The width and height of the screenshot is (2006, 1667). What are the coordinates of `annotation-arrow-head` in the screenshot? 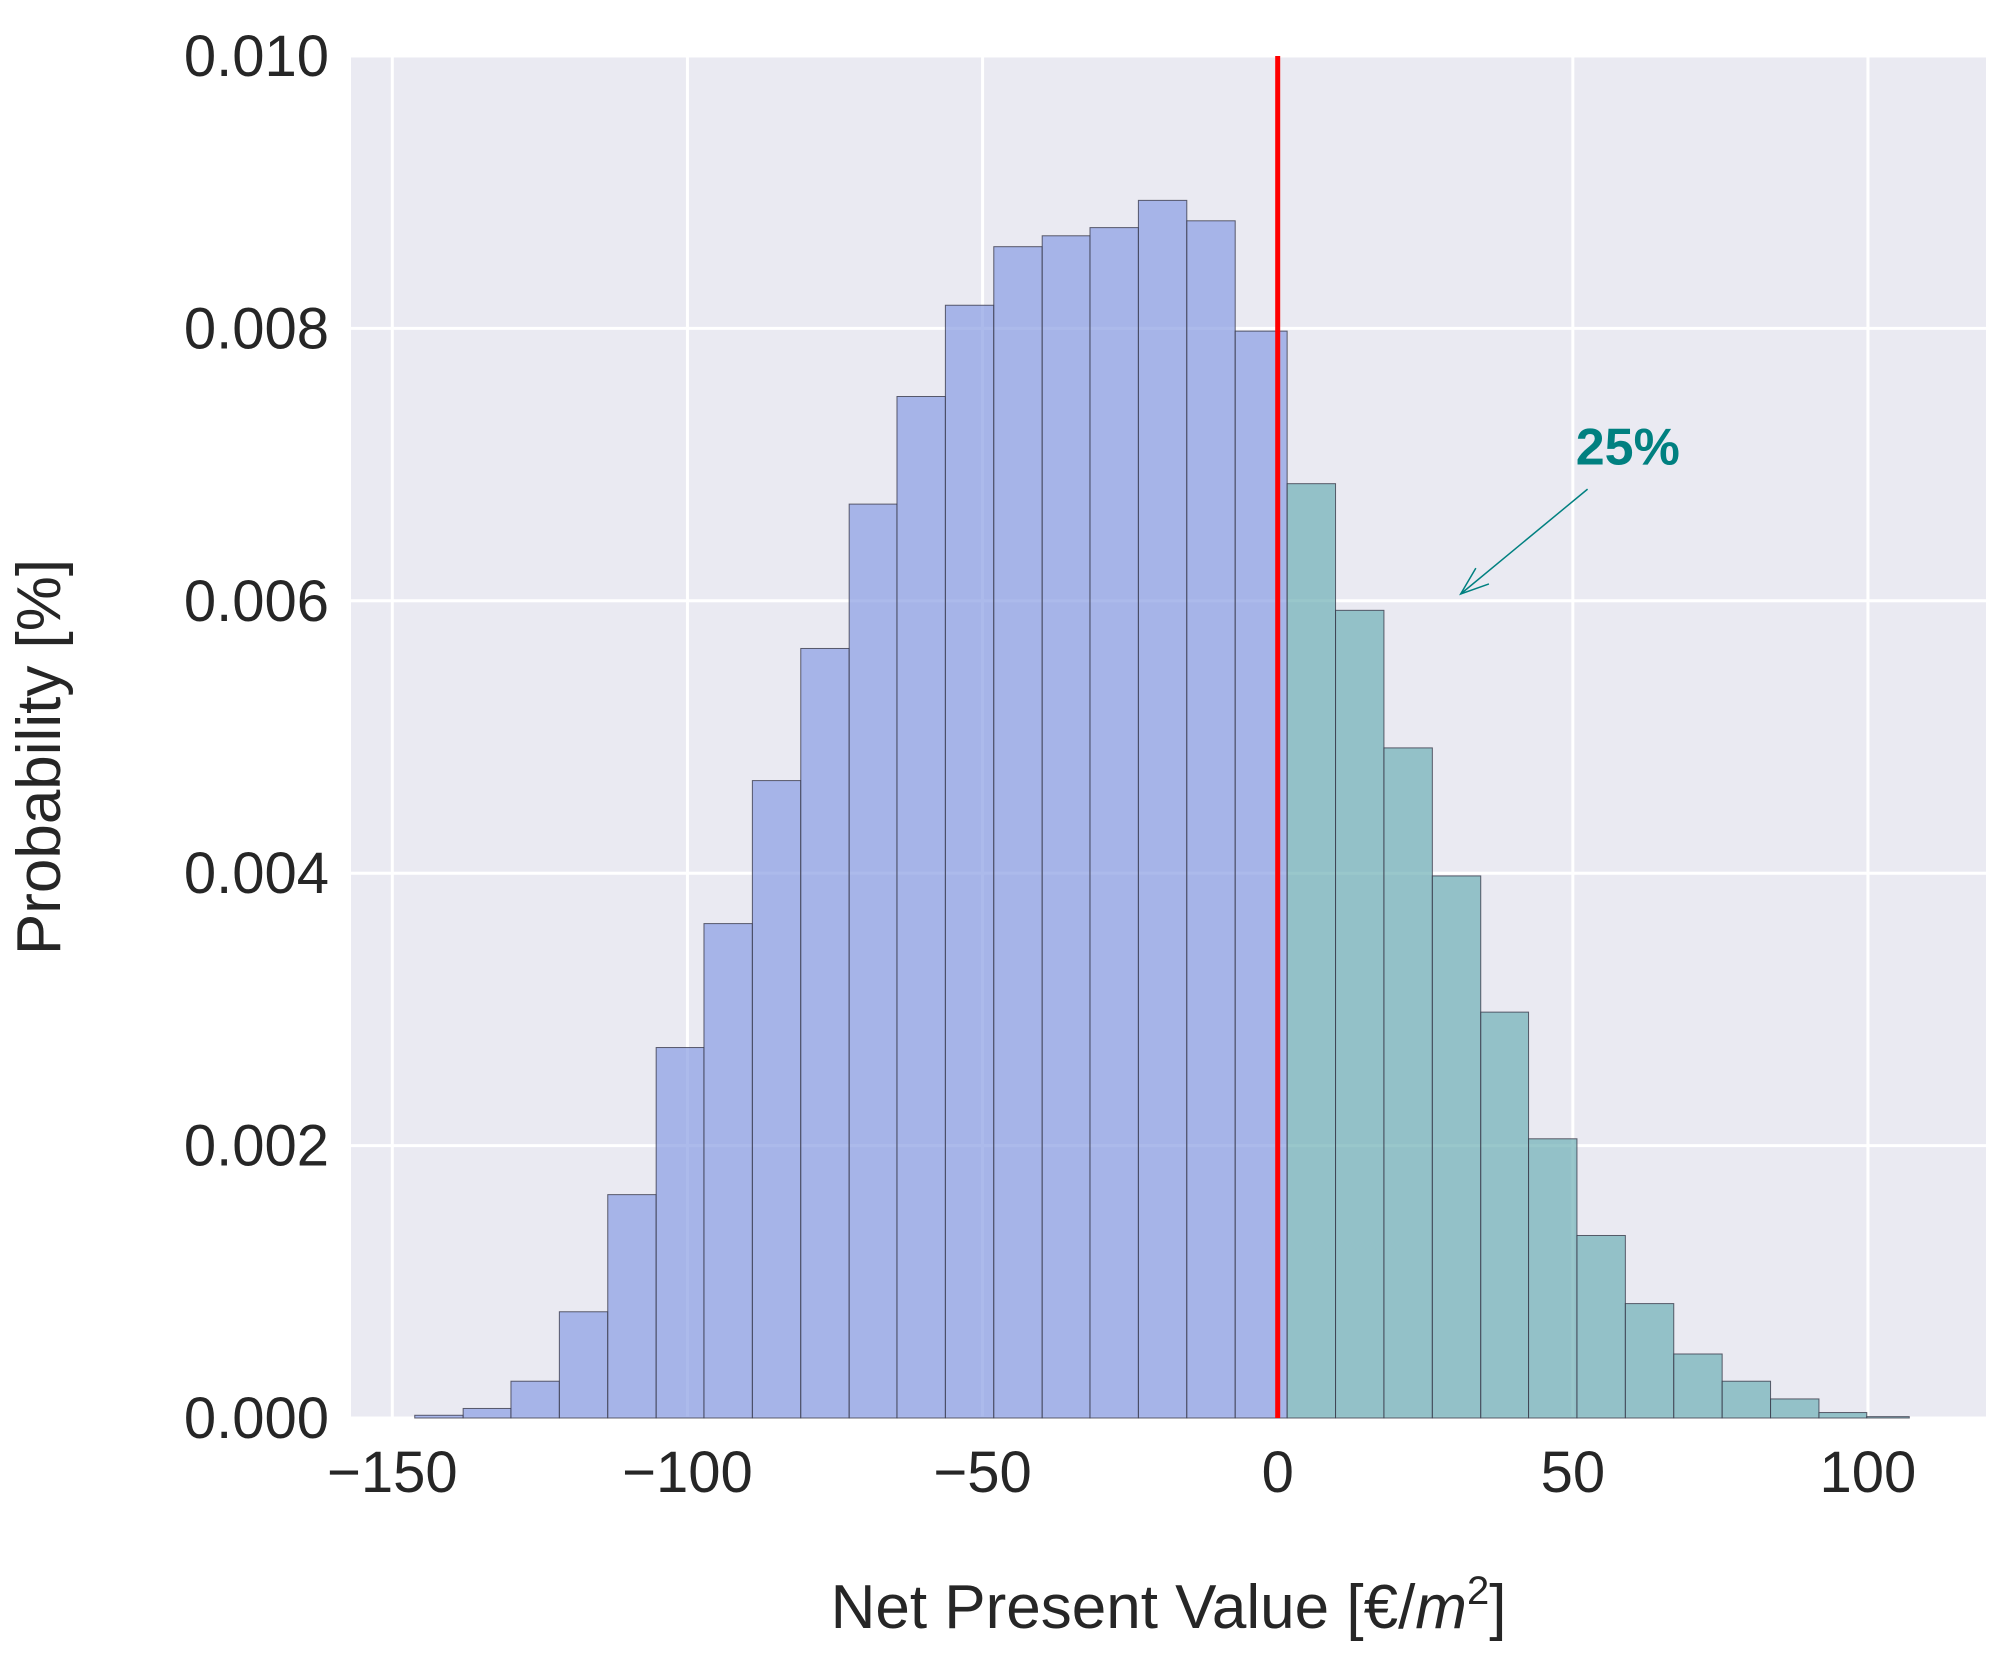 It's located at (1474, 581).